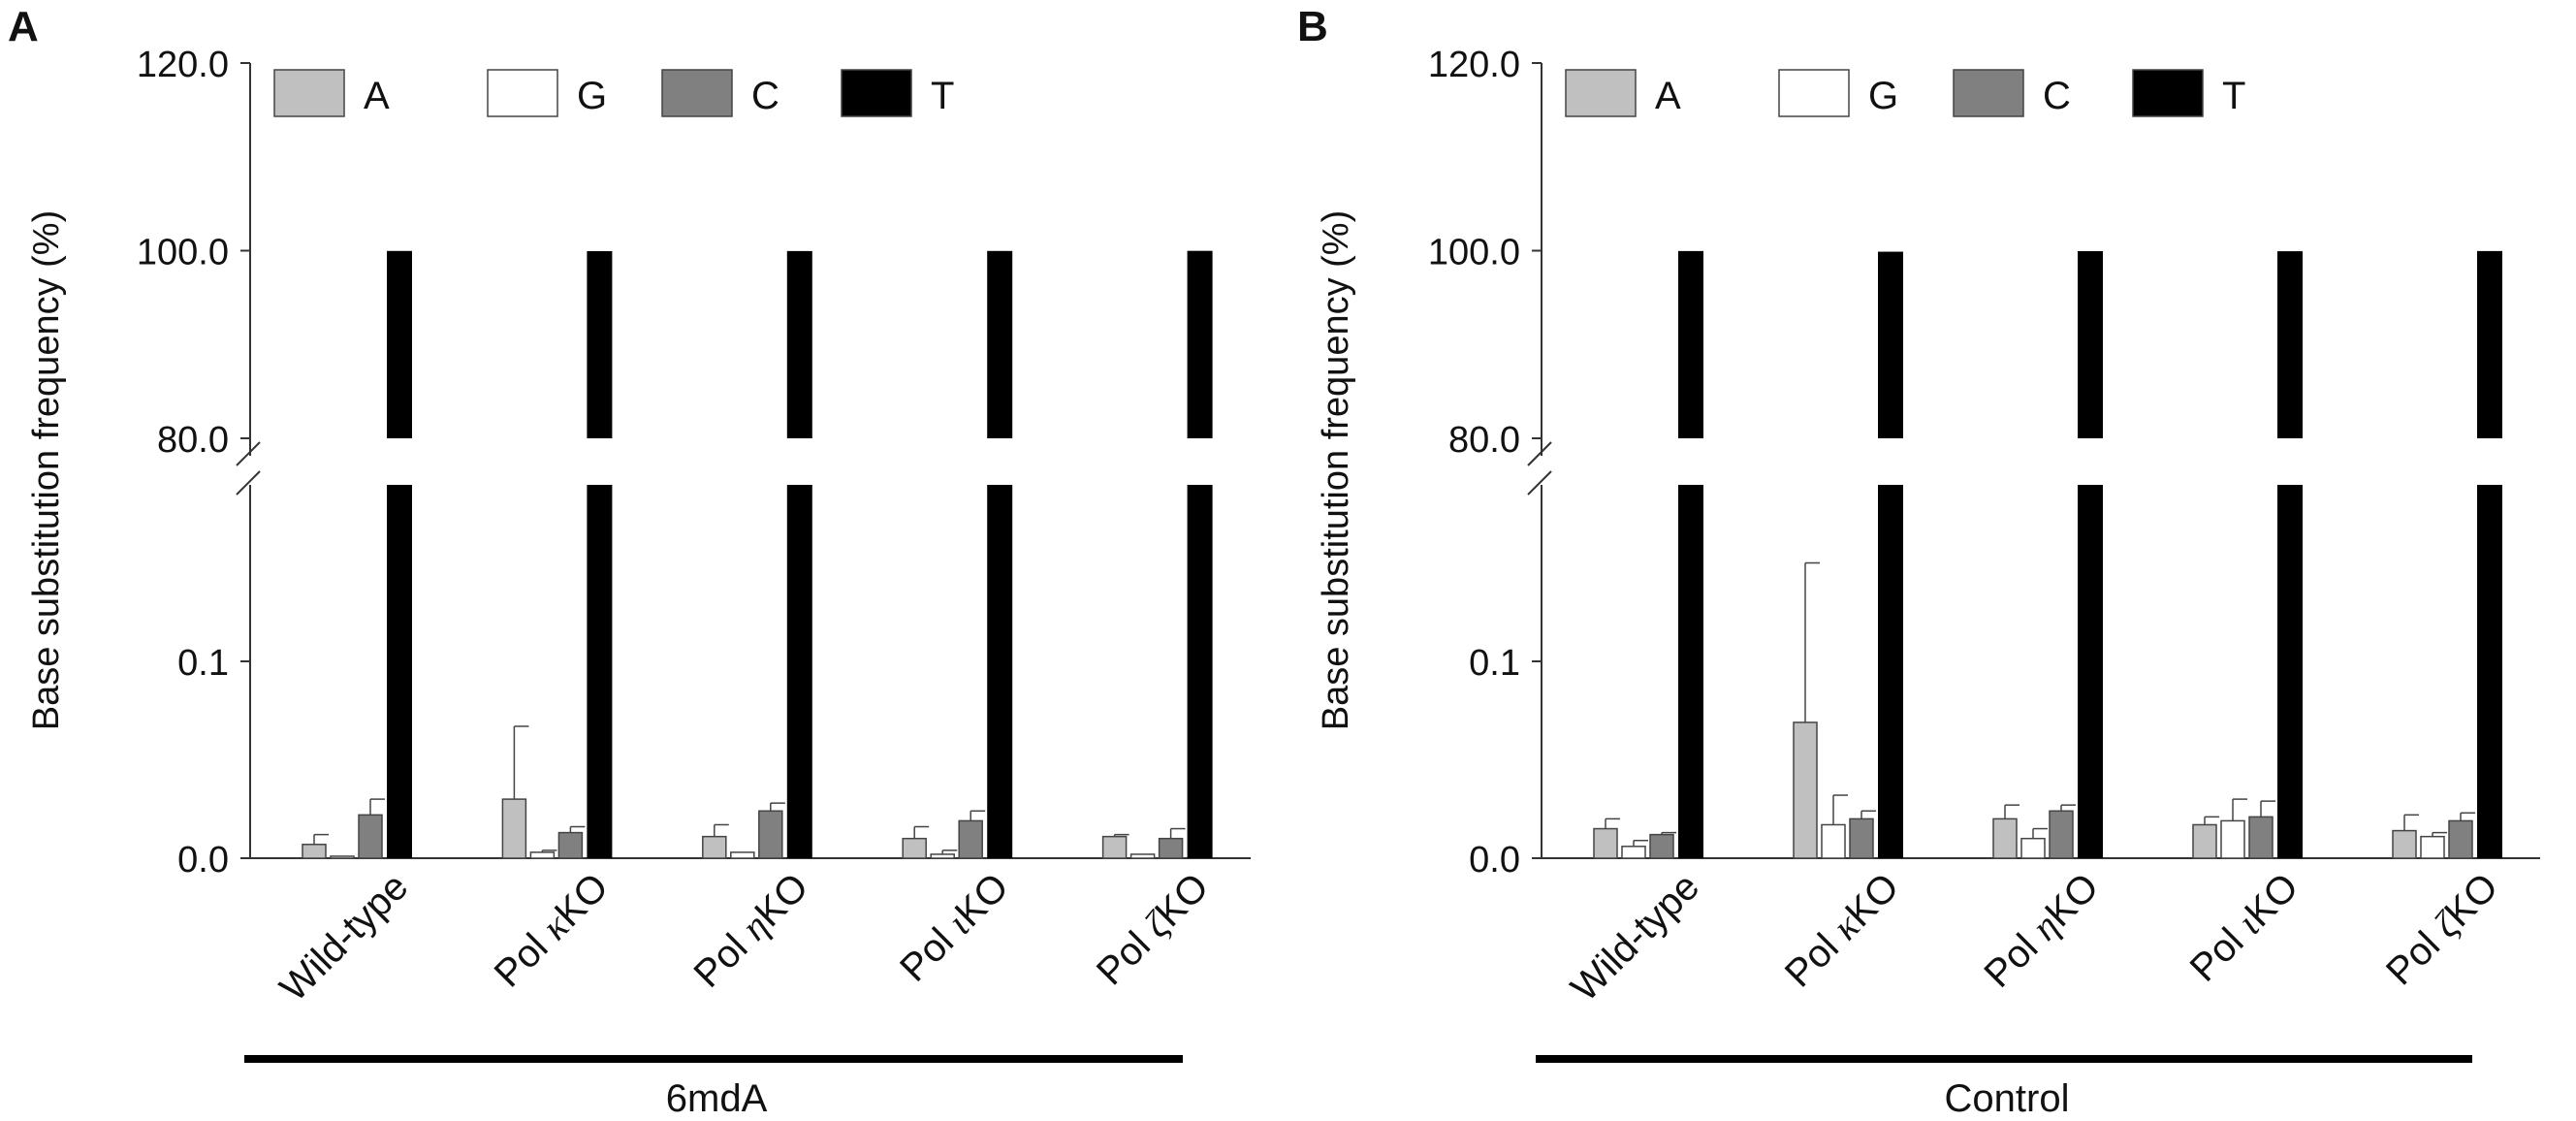 Image resolution: width=2576 pixels, height=1121 pixels. What do you see at coordinates (717, 1098) in the screenshot?
I see `group-label: 6mdA` at bounding box center [717, 1098].